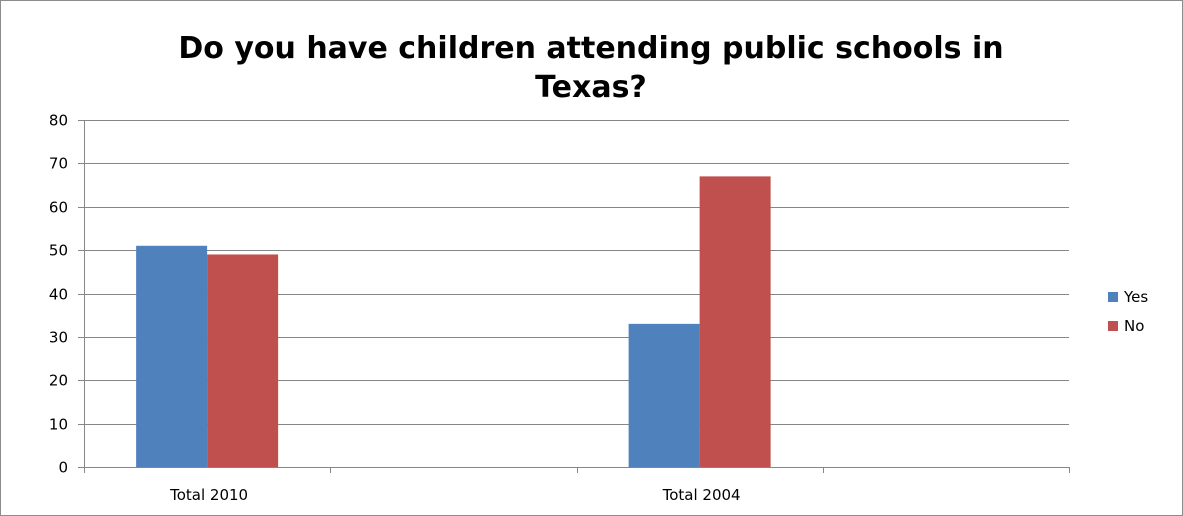  What do you see at coordinates (1134, 326) in the screenshot?
I see `legend-label: No` at bounding box center [1134, 326].